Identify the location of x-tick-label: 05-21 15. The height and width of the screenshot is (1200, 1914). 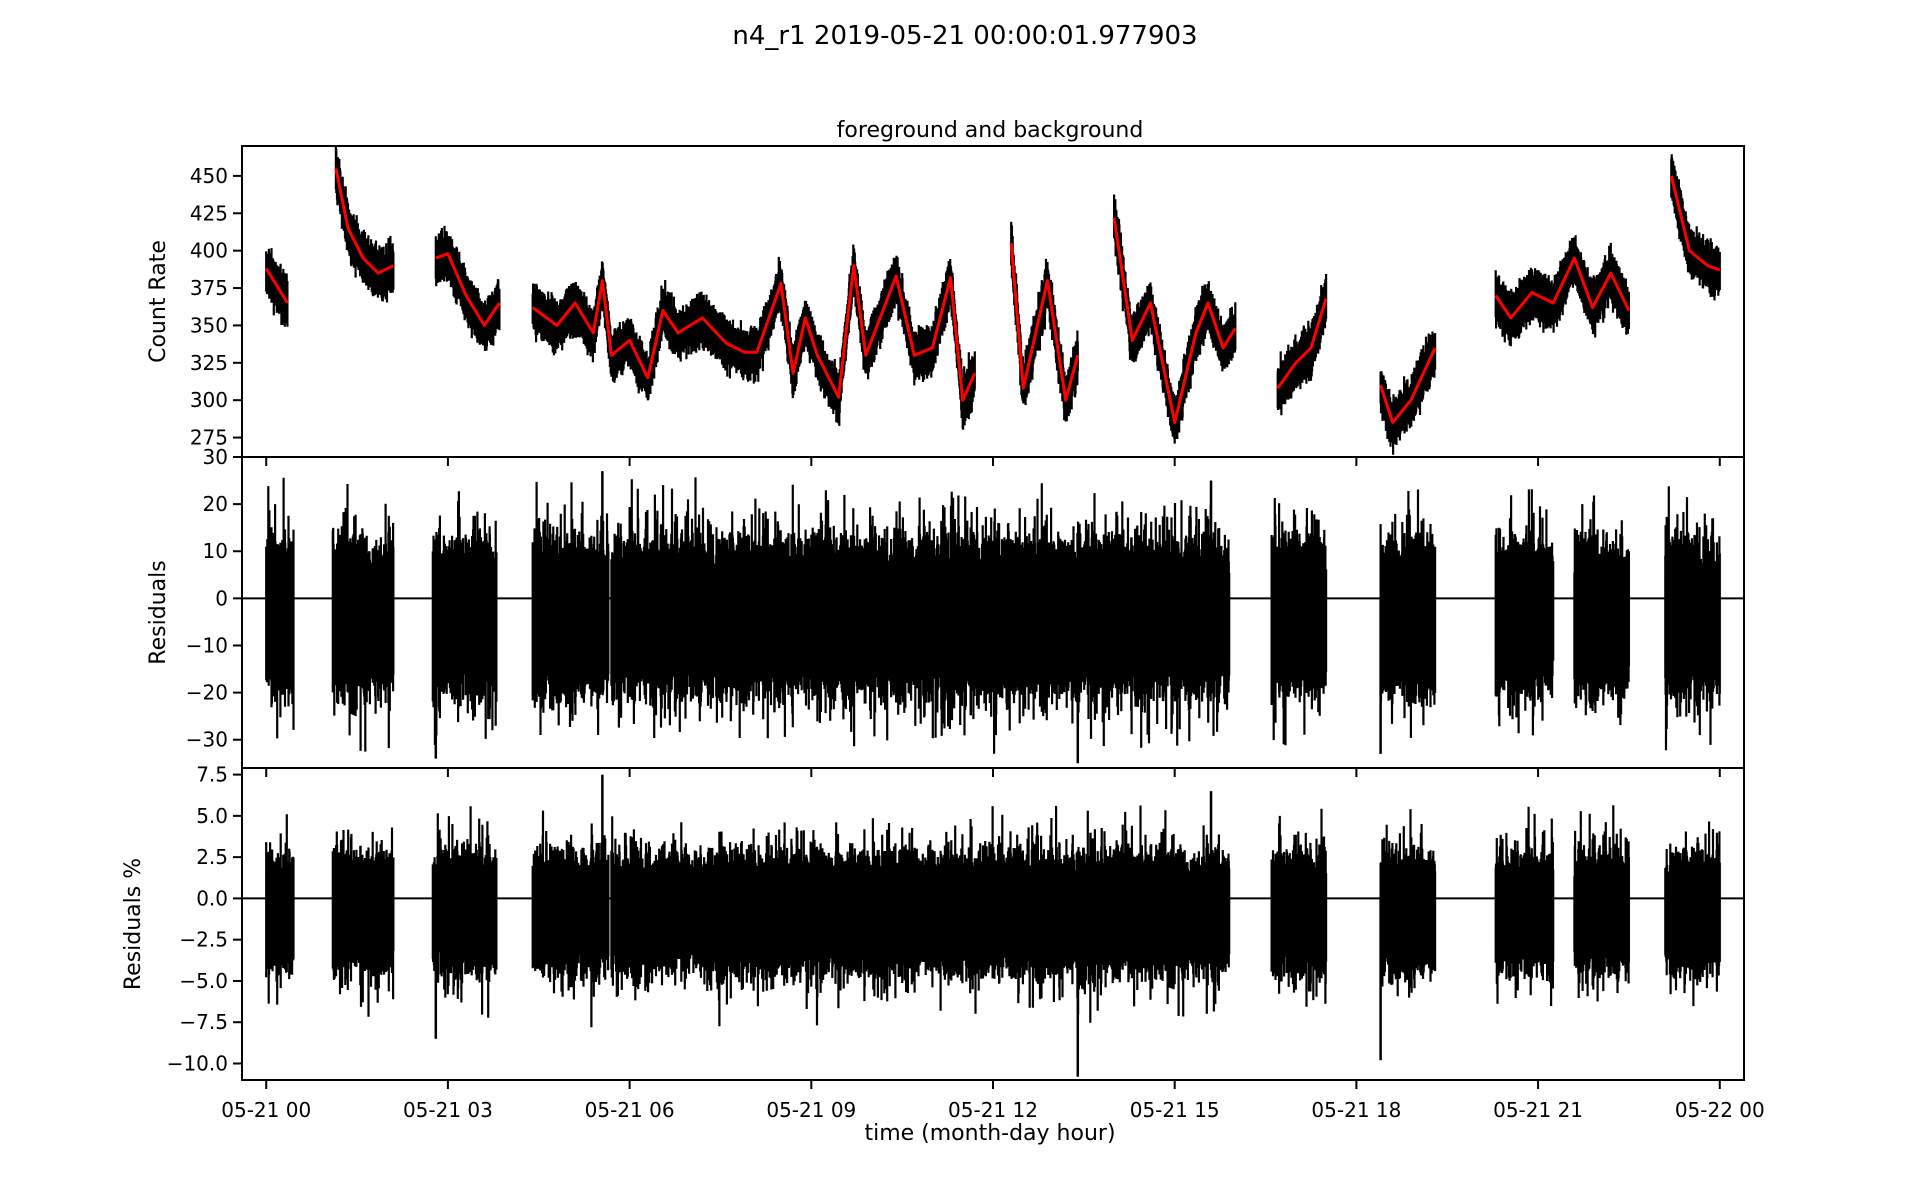
(1175, 1110).